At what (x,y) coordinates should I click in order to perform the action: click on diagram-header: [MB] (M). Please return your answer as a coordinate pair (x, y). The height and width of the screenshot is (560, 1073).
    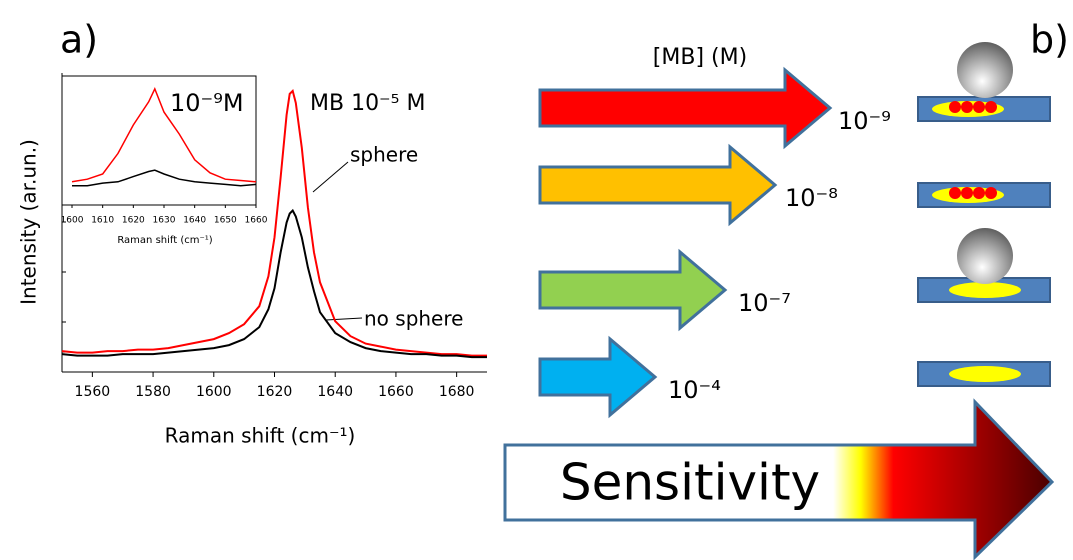
    Looking at the image, I should click on (700, 57).